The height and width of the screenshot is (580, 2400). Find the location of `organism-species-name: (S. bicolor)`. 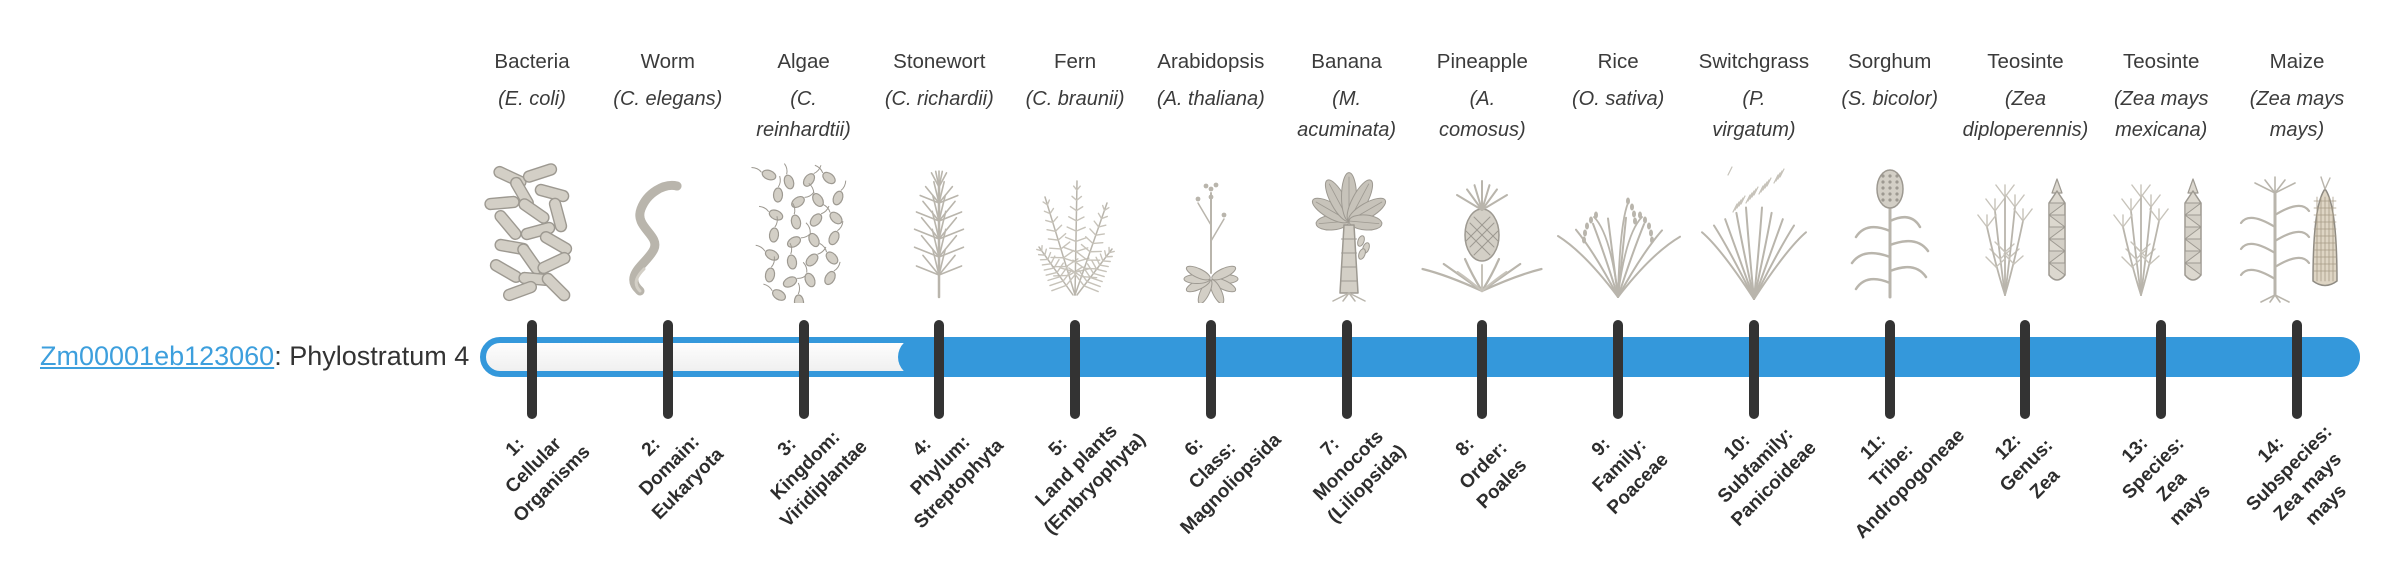

organism-species-name: (S. bicolor) is located at coordinates (1890, 99).